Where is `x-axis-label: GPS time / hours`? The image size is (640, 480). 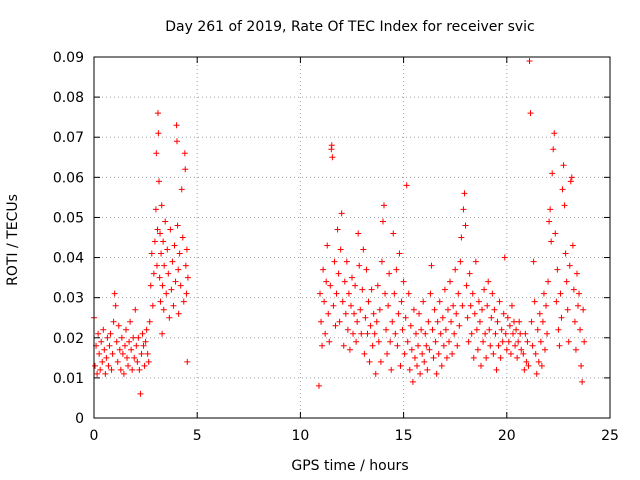
x-axis-label: GPS time / hours is located at coordinates (349, 466).